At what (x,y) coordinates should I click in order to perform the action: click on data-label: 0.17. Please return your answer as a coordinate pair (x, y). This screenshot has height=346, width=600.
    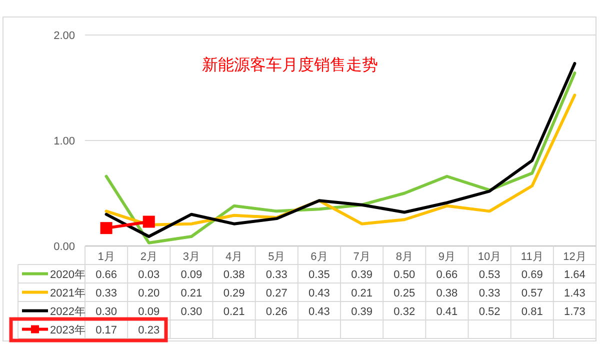
    Looking at the image, I should click on (107, 330).